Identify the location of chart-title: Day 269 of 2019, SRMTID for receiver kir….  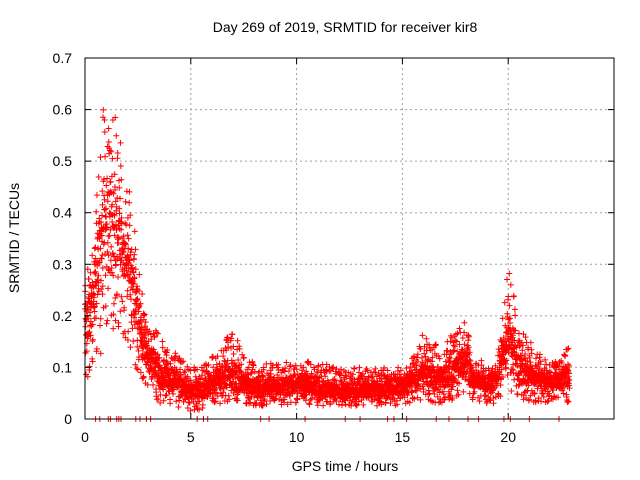
(345, 27).